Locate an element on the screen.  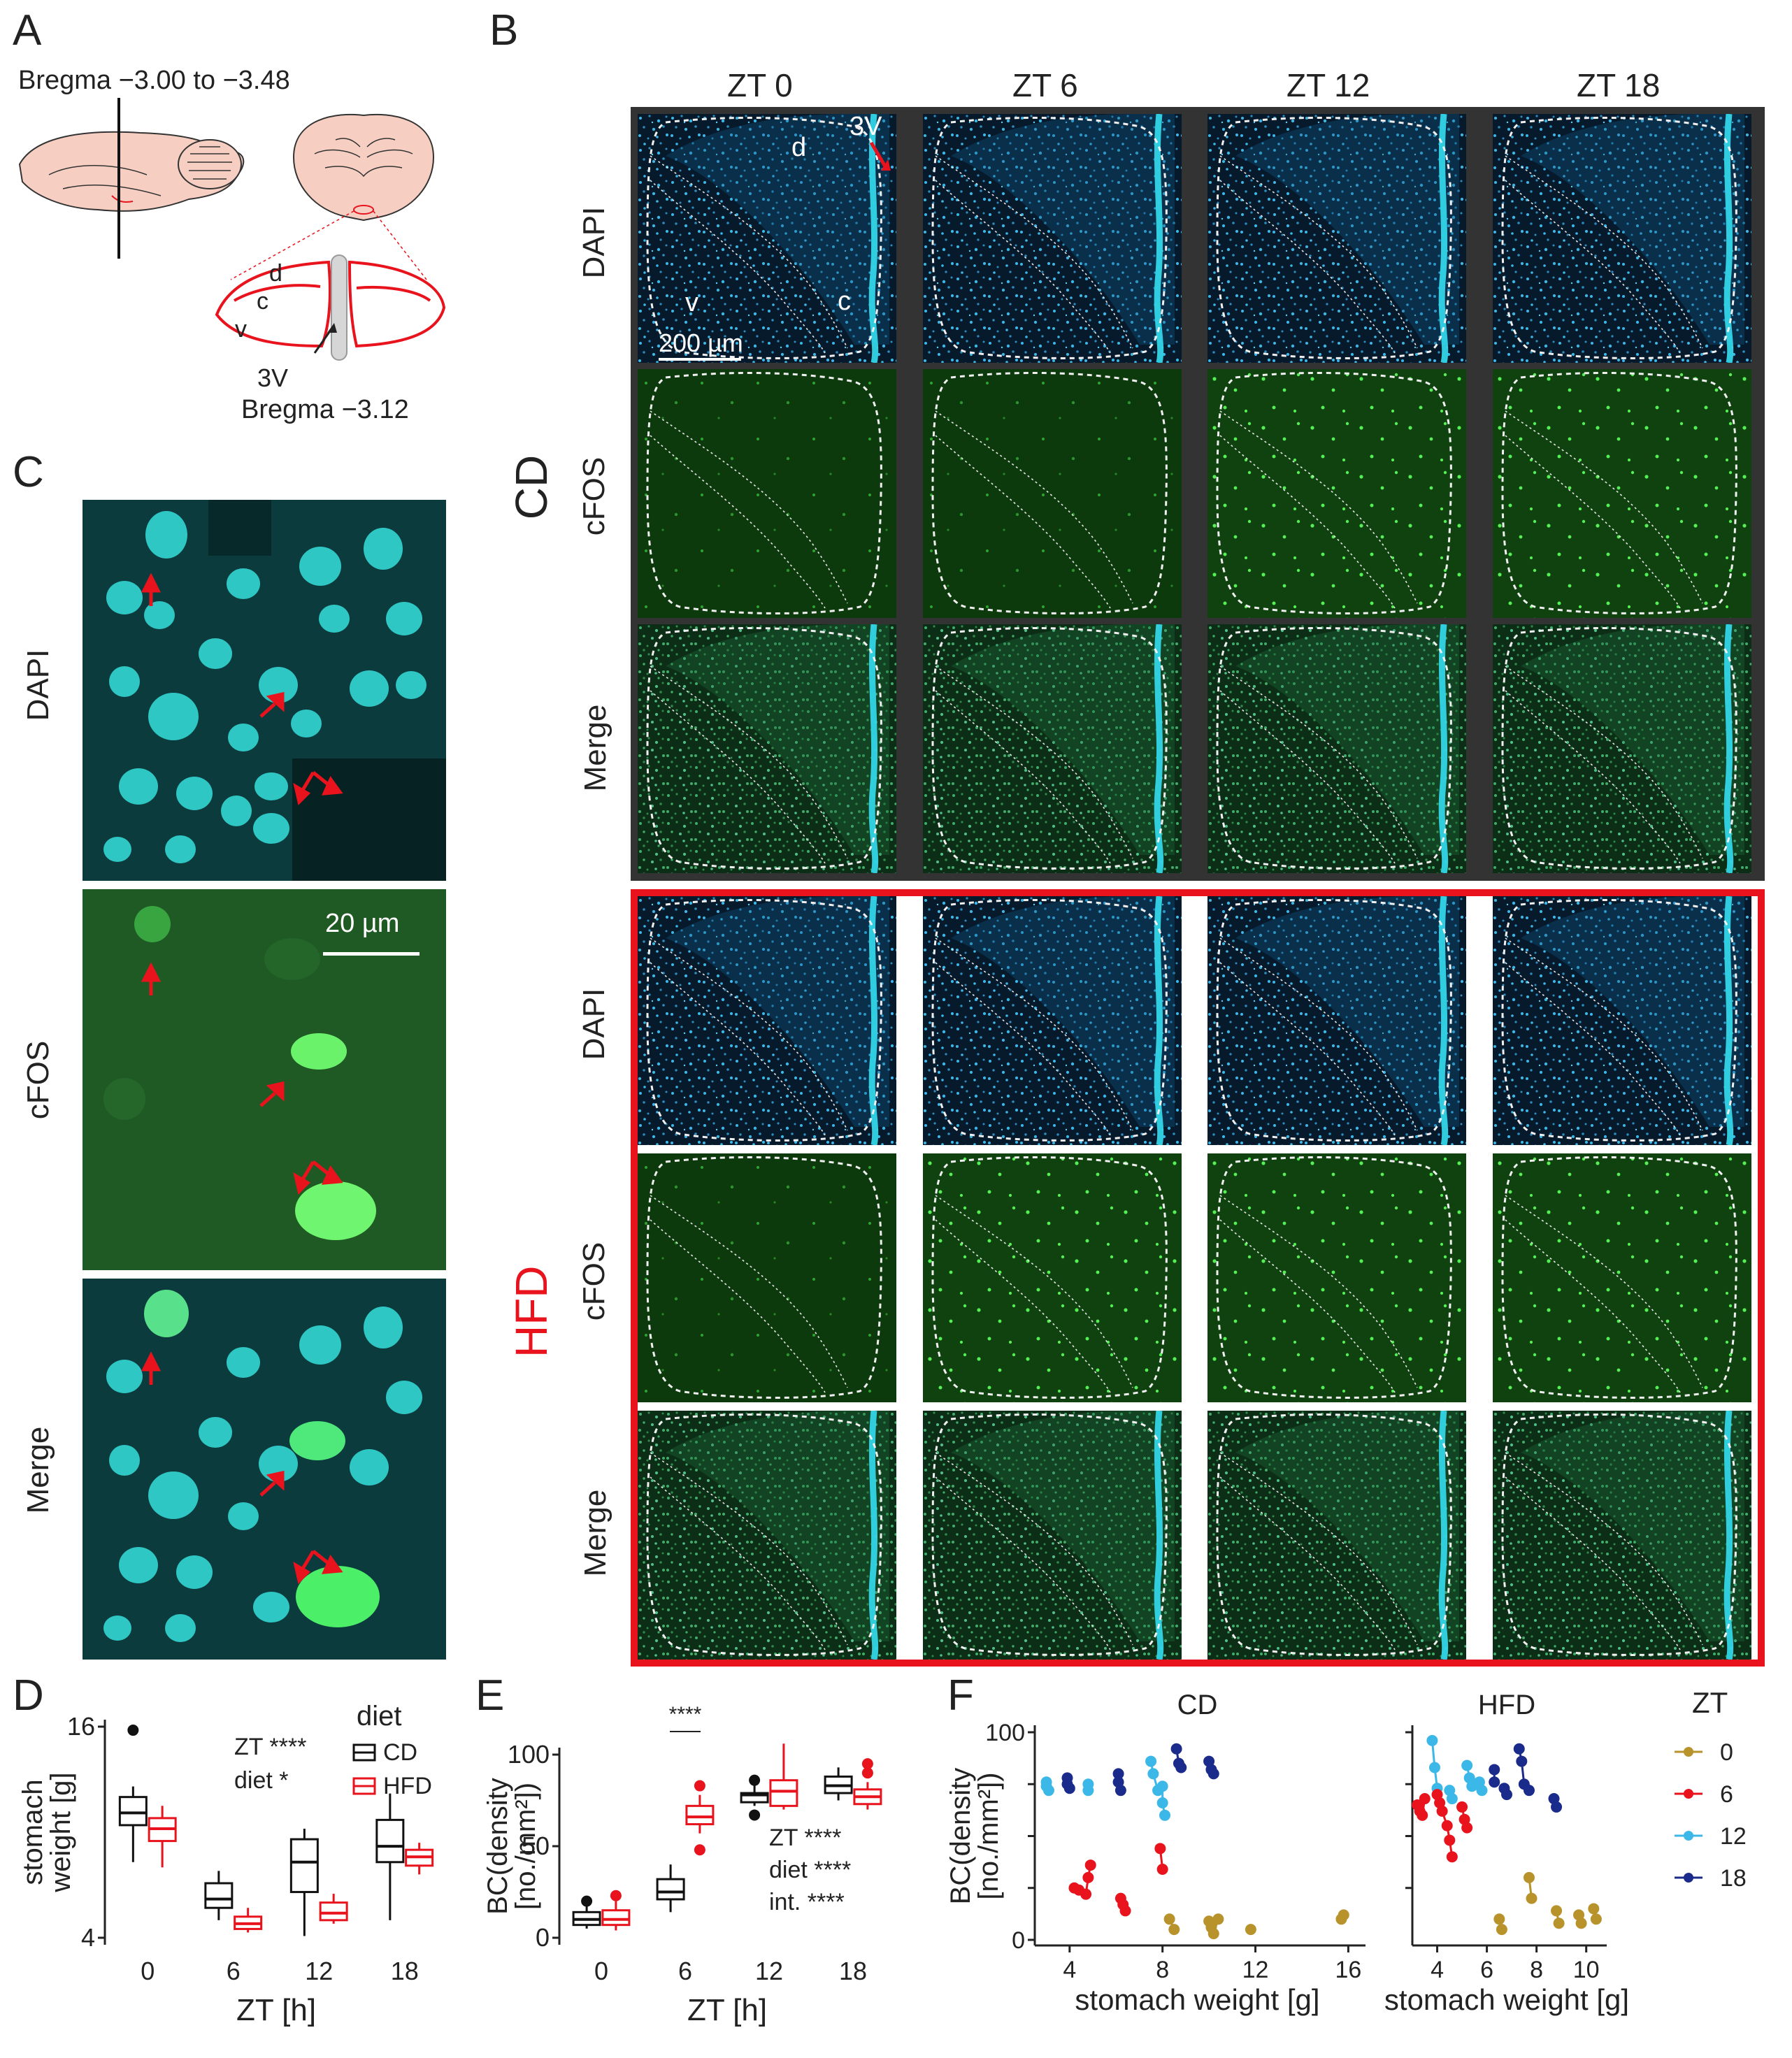
micrograph-cd-merge-zt0 is located at coordinates (767, 749).